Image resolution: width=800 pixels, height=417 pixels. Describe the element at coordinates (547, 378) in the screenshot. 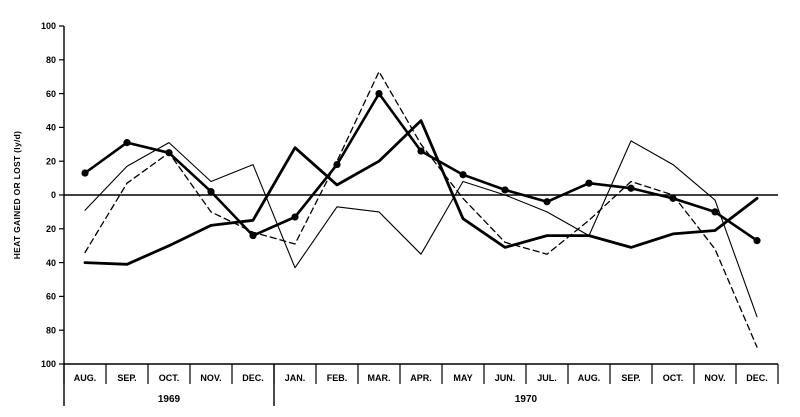

I see `x-tick-label: JUL.` at that location.